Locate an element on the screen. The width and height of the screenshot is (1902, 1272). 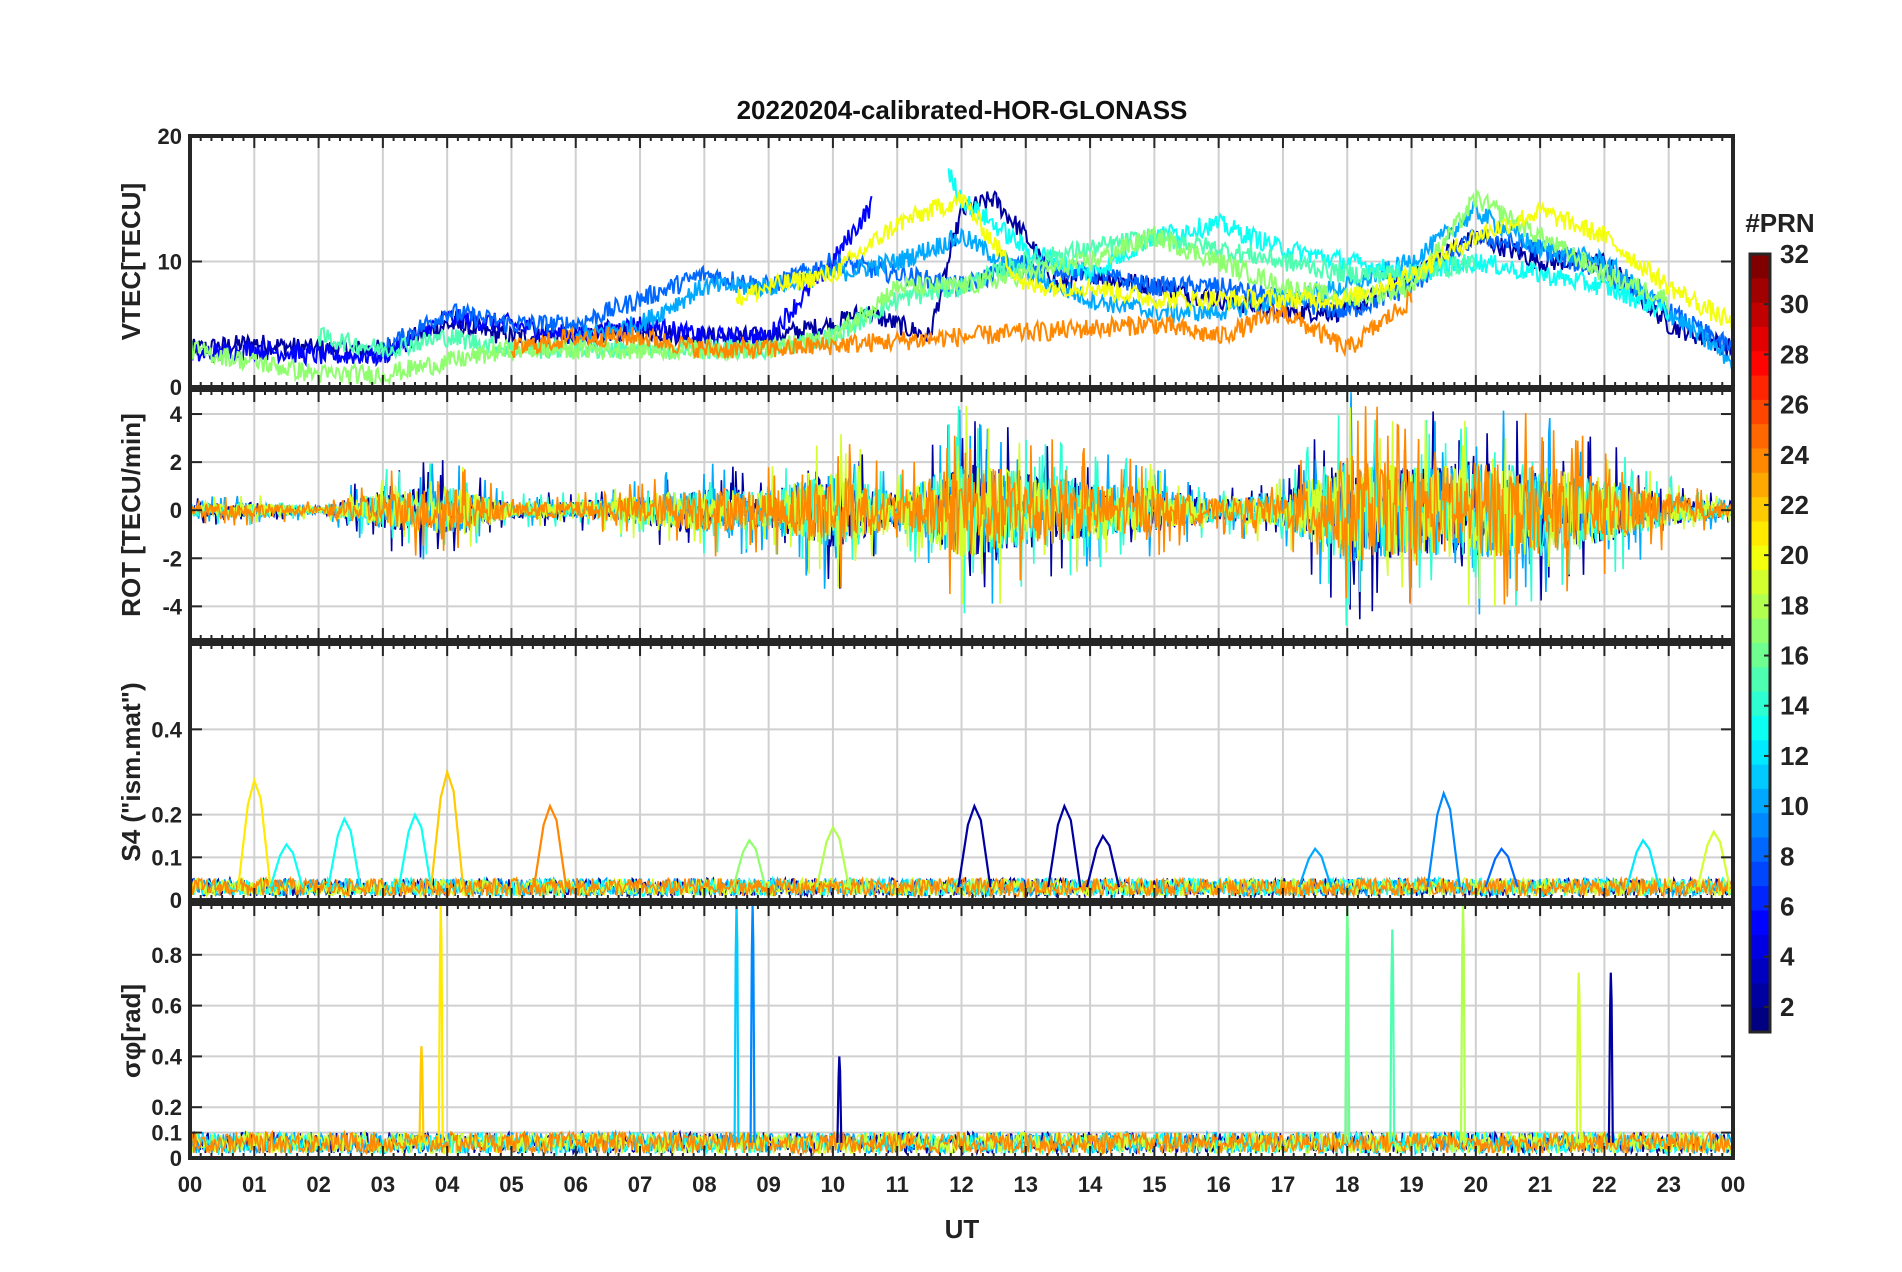
colorbar-label: #PRN is located at coordinates (1779, 223).